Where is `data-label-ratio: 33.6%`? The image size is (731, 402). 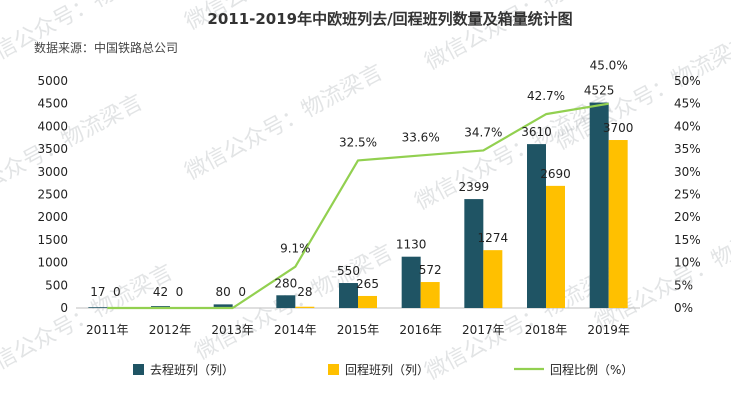 data-label-ratio: 33.6% is located at coordinates (421, 137).